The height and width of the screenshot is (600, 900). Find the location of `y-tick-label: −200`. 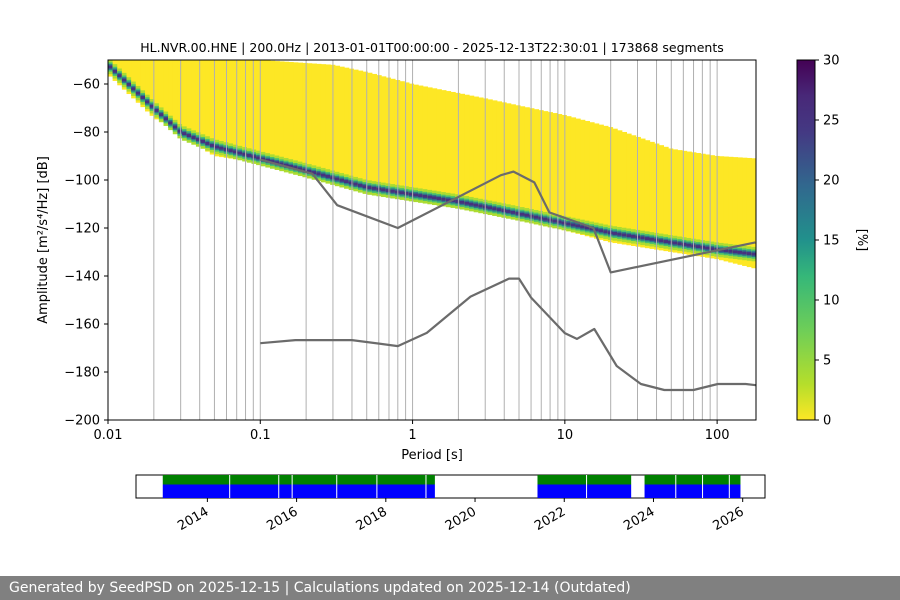

y-tick-label: −200 is located at coordinates (82, 421).